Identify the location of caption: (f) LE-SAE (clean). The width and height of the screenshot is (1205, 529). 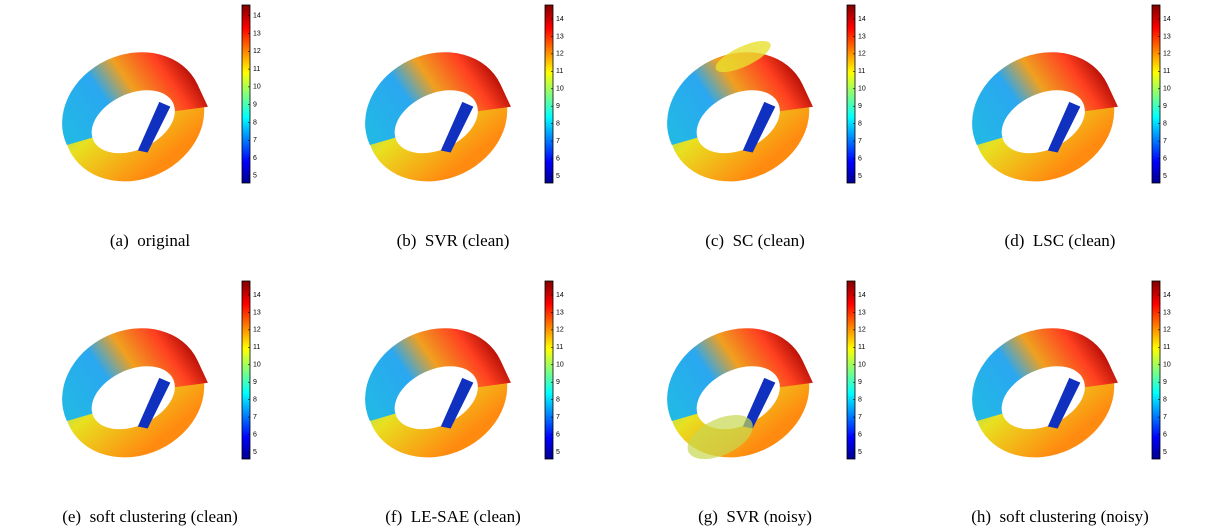
(452, 516).